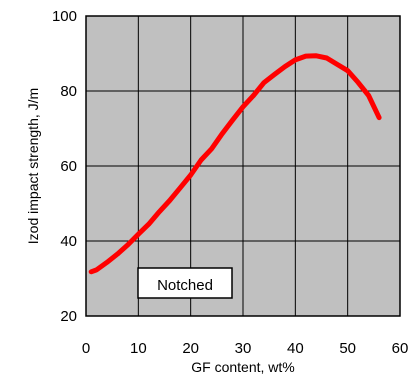  What do you see at coordinates (33, 166) in the screenshot?
I see `y-axis-title: Izod impact strength, J/m` at bounding box center [33, 166].